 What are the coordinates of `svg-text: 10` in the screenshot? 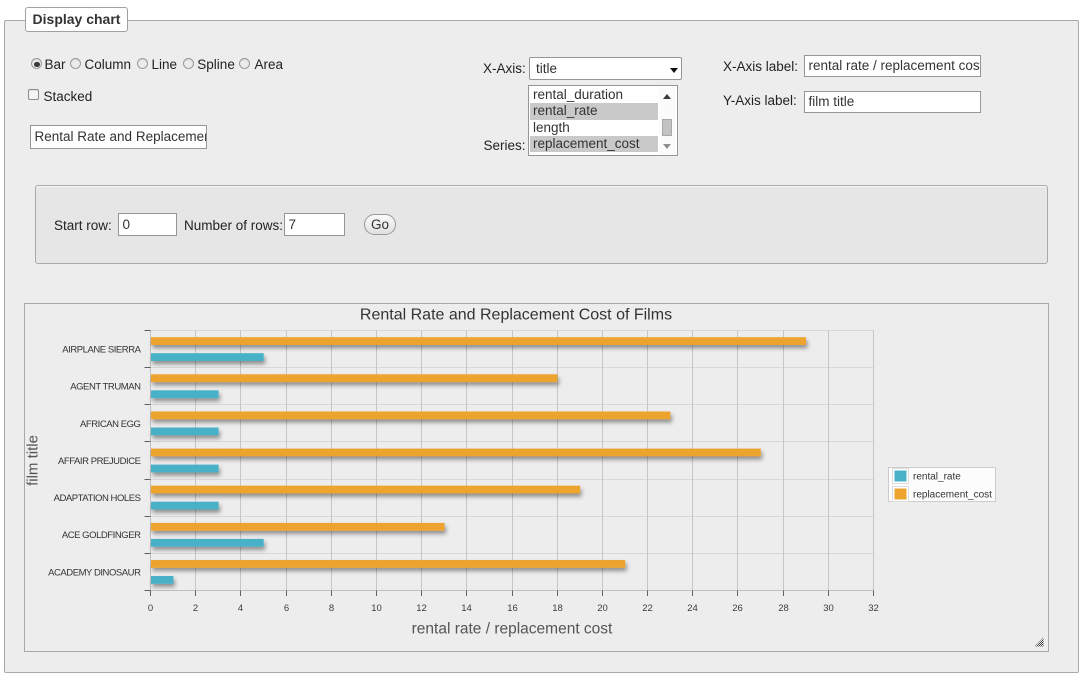 It's located at (376, 608).